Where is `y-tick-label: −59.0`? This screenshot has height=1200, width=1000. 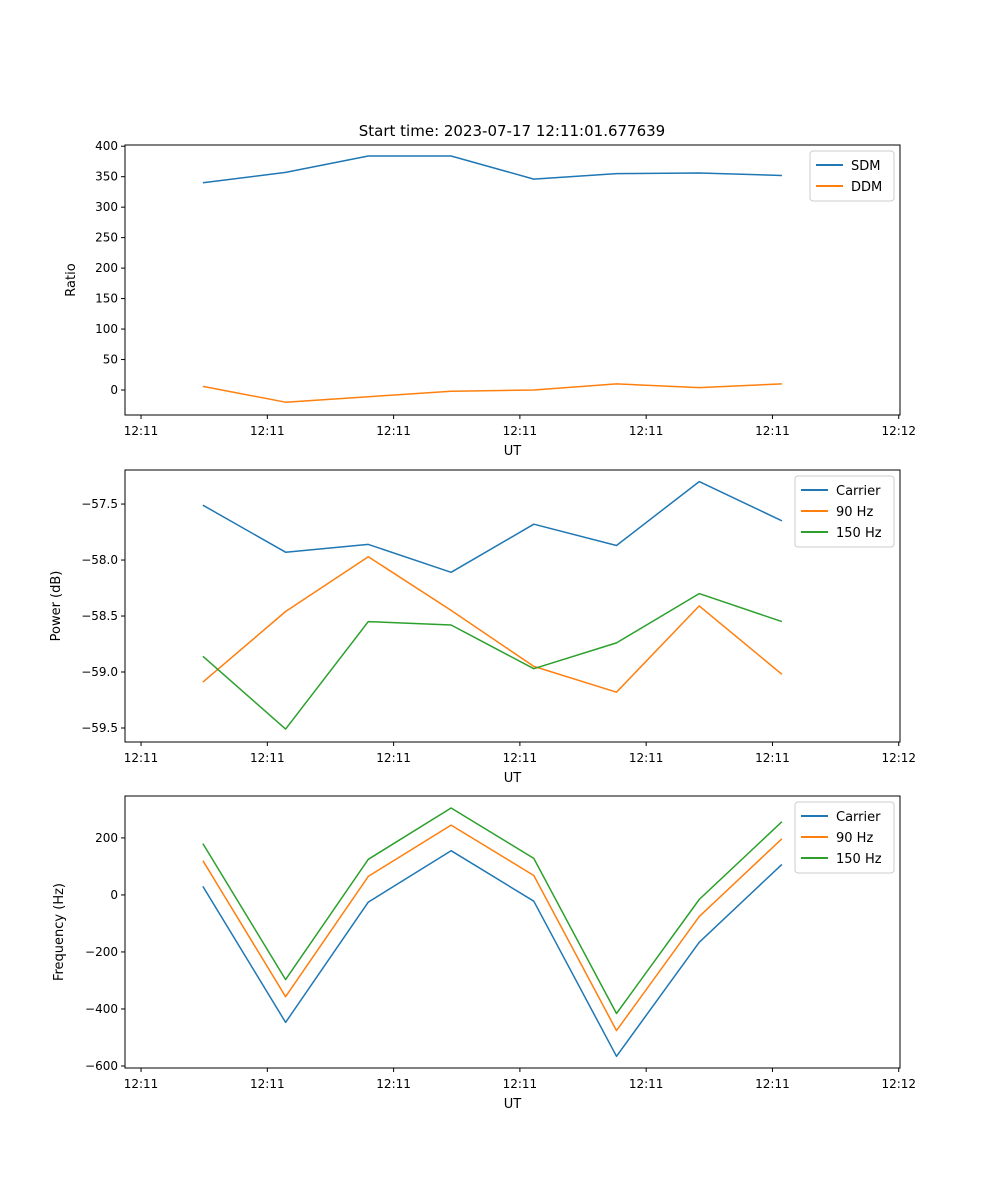 y-tick-label: −59.0 is located at coordinates (99, 672).